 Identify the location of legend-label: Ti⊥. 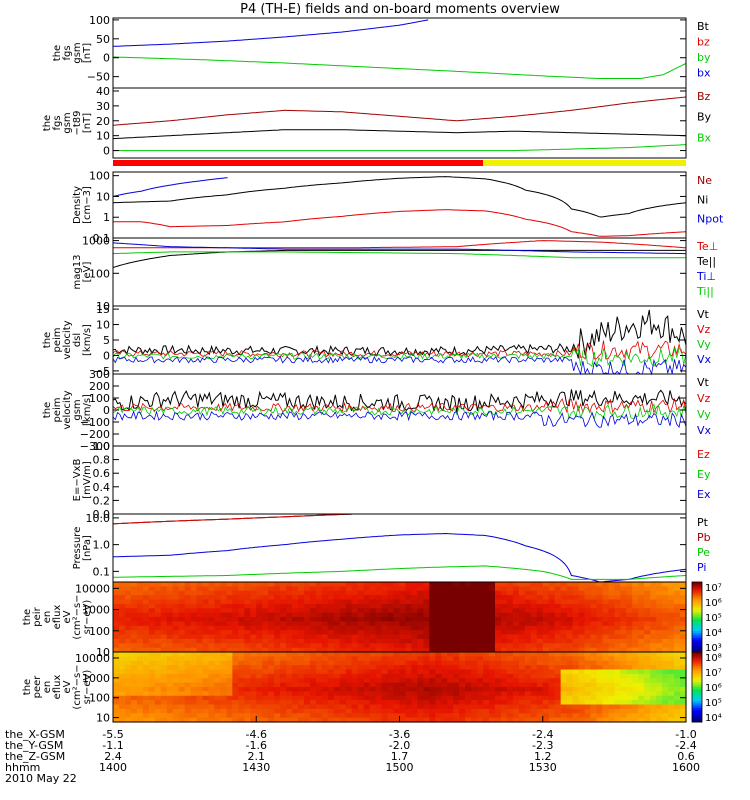
(706, 276).